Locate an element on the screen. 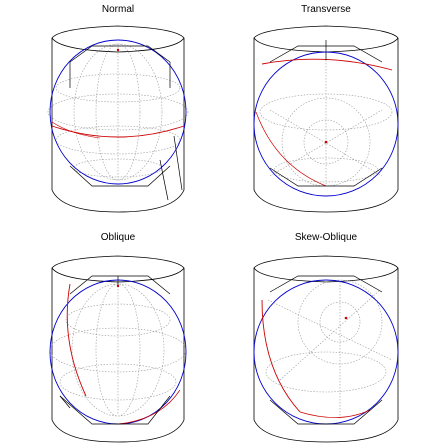 Image resolution: width=448 pixels, height=447 pixels. panel-oblique: Oblique is located at coordinates (118, 337).